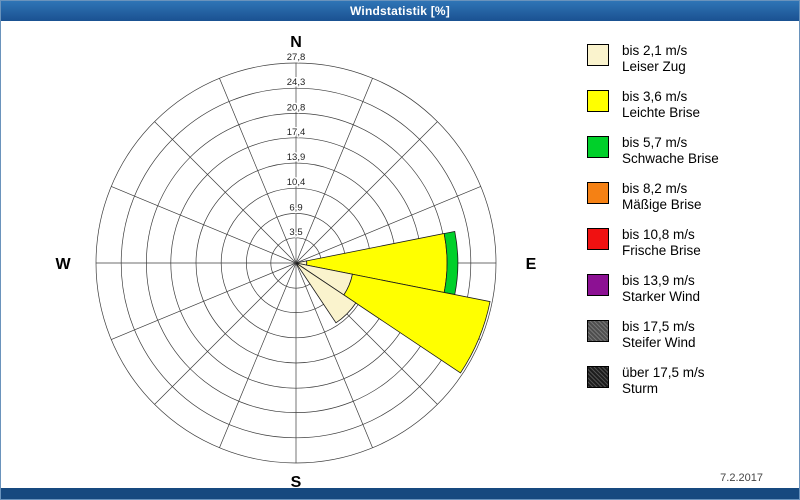 The image size is (800, 500). Describe the element at coordinates (661, 250) in the screenshot. I see `legend-beaufort-label: Frische Brise` at that location.